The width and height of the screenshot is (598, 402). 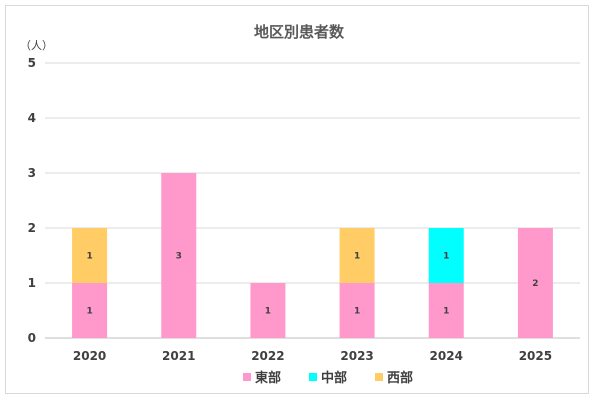 What do you see at coordinates (356, 356) in the screenshot?
I see `x-tick-label: 2023` at bounding box center [356, 356].